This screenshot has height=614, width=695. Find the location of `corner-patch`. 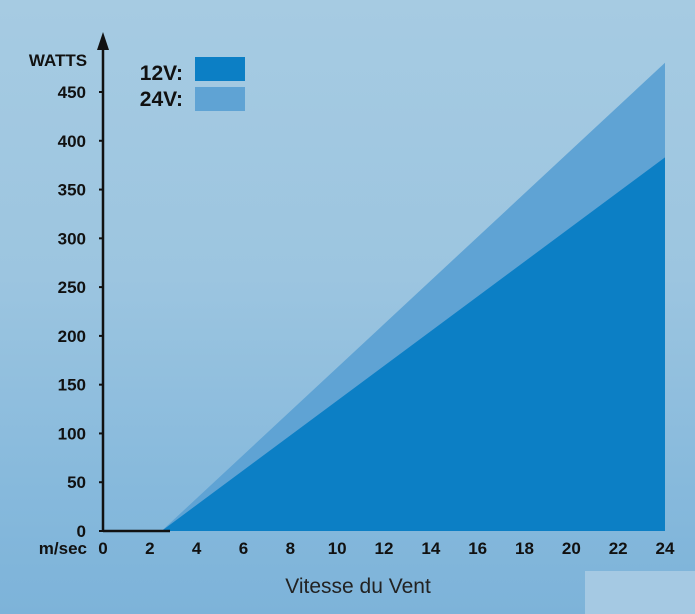

corner-patch is located at coordinates (640, 592).